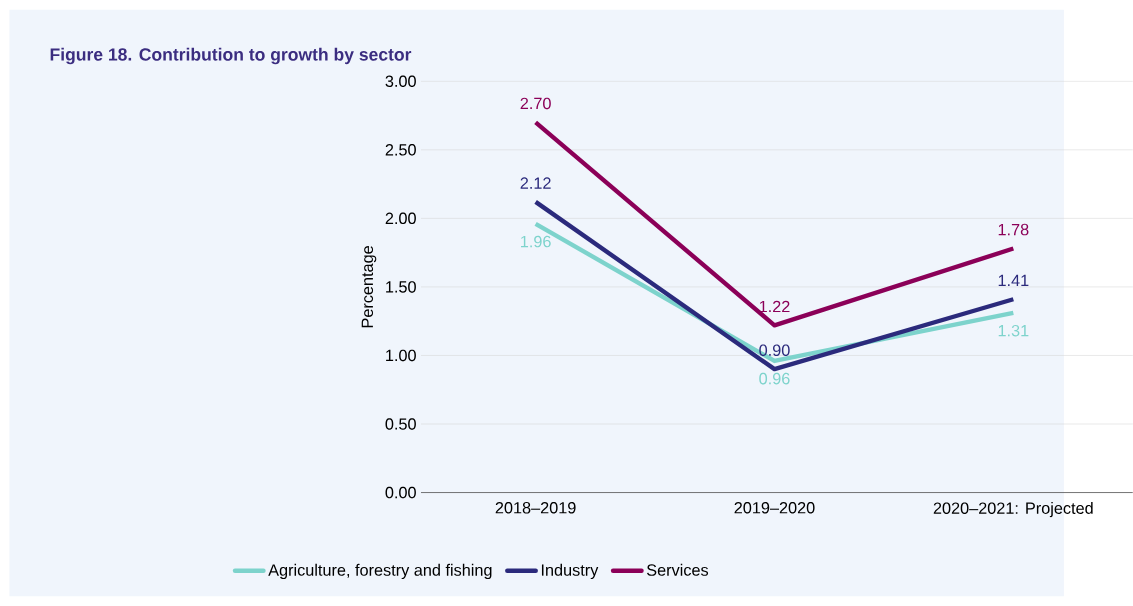 The height and width of the screenshot is (606, 1133). What do you see at coordinates (535, 103) in the screenshot?
I see `data-label: 2.70` at bounding box center [535, 103].